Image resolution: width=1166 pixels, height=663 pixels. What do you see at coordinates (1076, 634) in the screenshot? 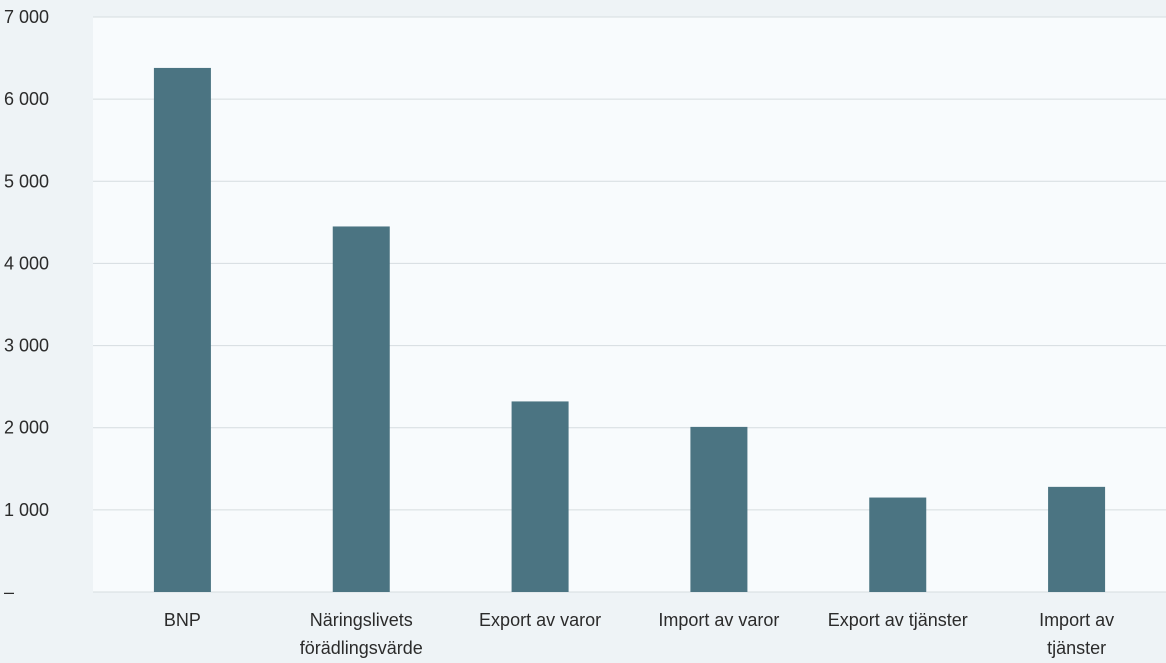
I see `x-category-label: Import av tjänster` at bounding box center [1076, 634].